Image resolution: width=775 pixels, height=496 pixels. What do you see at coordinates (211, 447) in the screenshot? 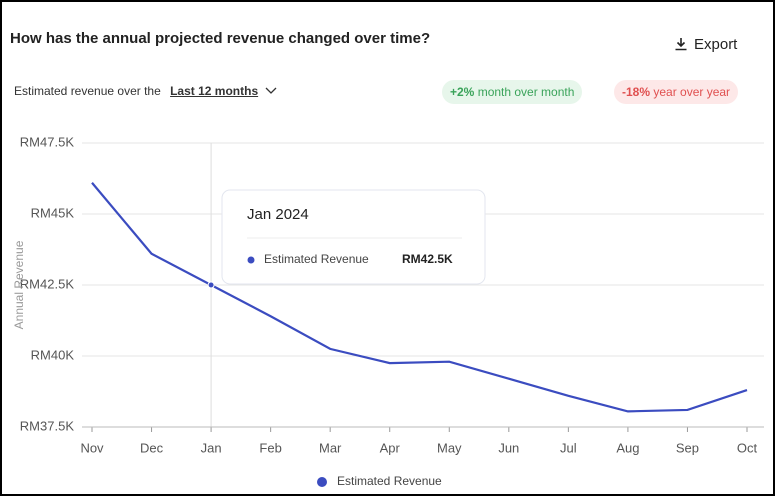
I see `x-tick-label: Jan` at bounding box center [211, 447].